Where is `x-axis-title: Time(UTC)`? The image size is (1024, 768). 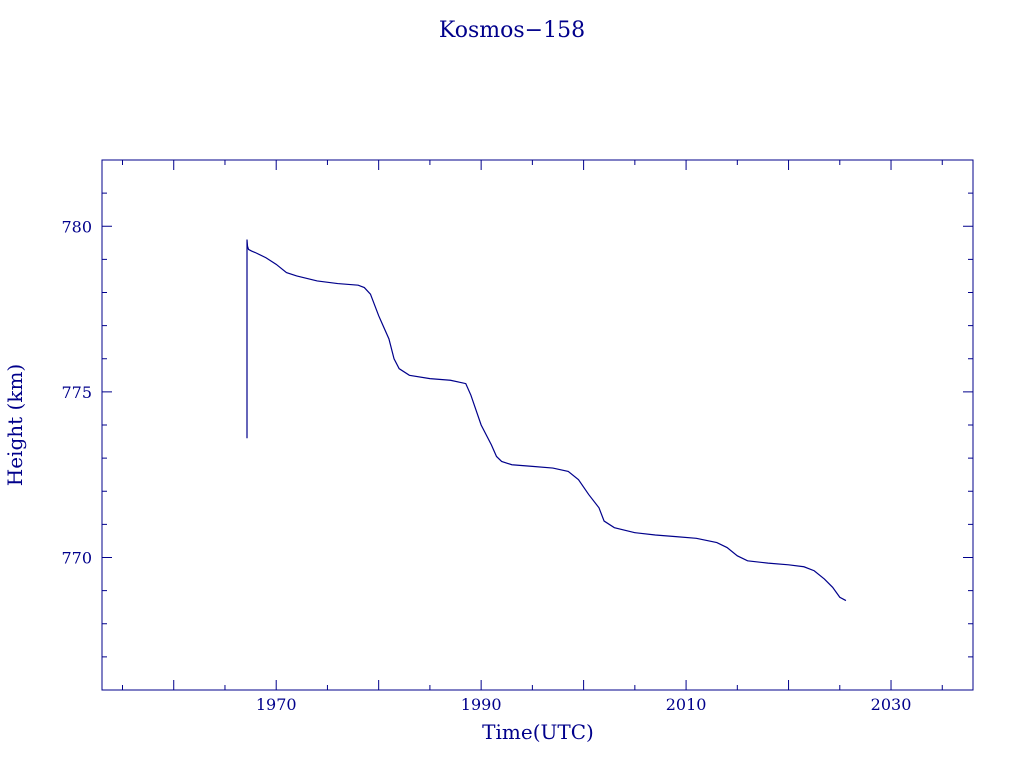 x-axis-title: Time(UTC) is located at coordinates (538, 732).